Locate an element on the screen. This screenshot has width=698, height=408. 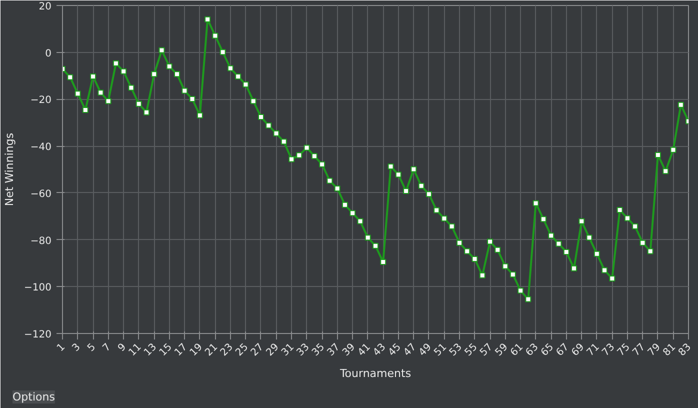
x-tick-label: 71 is located at coordinates (593, 350).